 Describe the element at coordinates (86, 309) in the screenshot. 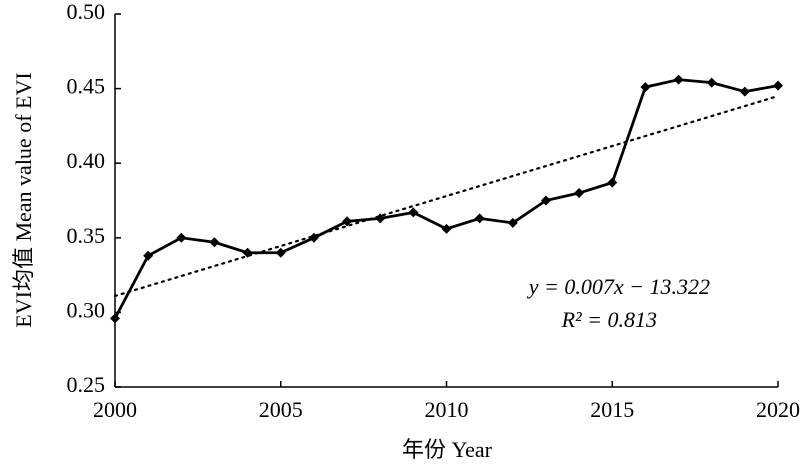

I see `y-tick-label: 0.30` at that location.